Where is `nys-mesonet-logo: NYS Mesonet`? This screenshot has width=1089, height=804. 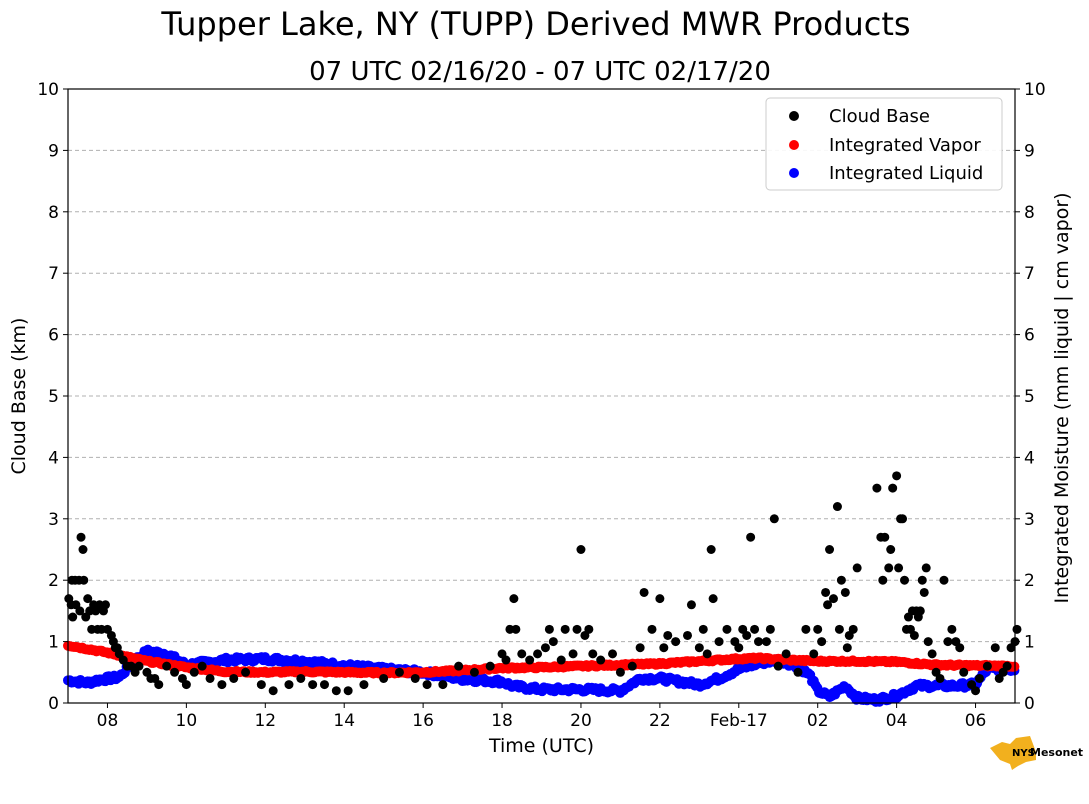
nys-mesonet-logo: NYS Mesonet is located at coordinates (1036, 753).